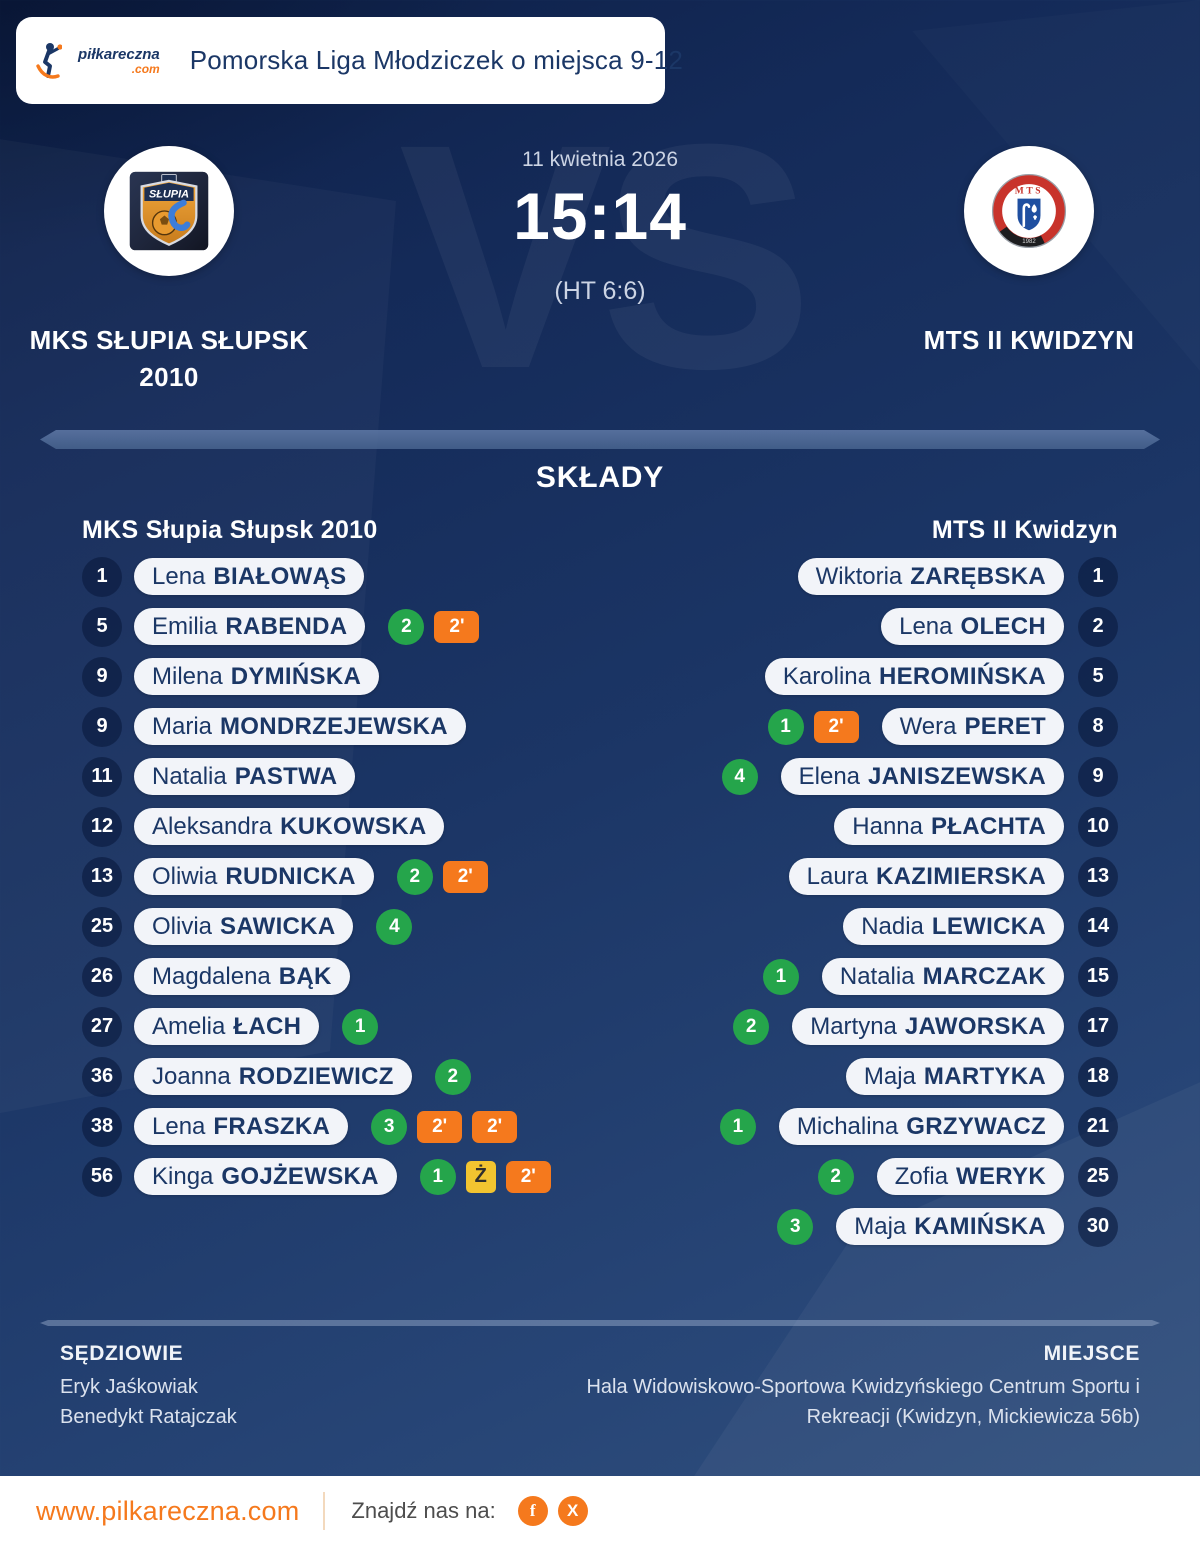  I want to click on player-row: 38 Lena FRASZKA 3 2' 2', so click(316, 1126).